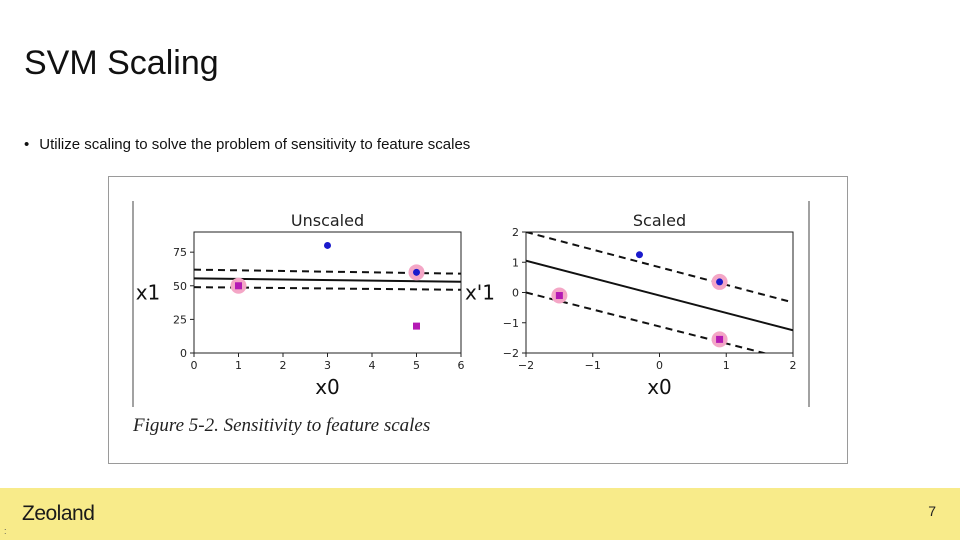 The image size is (960, 540). I want to click on footer-bar: Zeoland : 7, so click(480, 514).